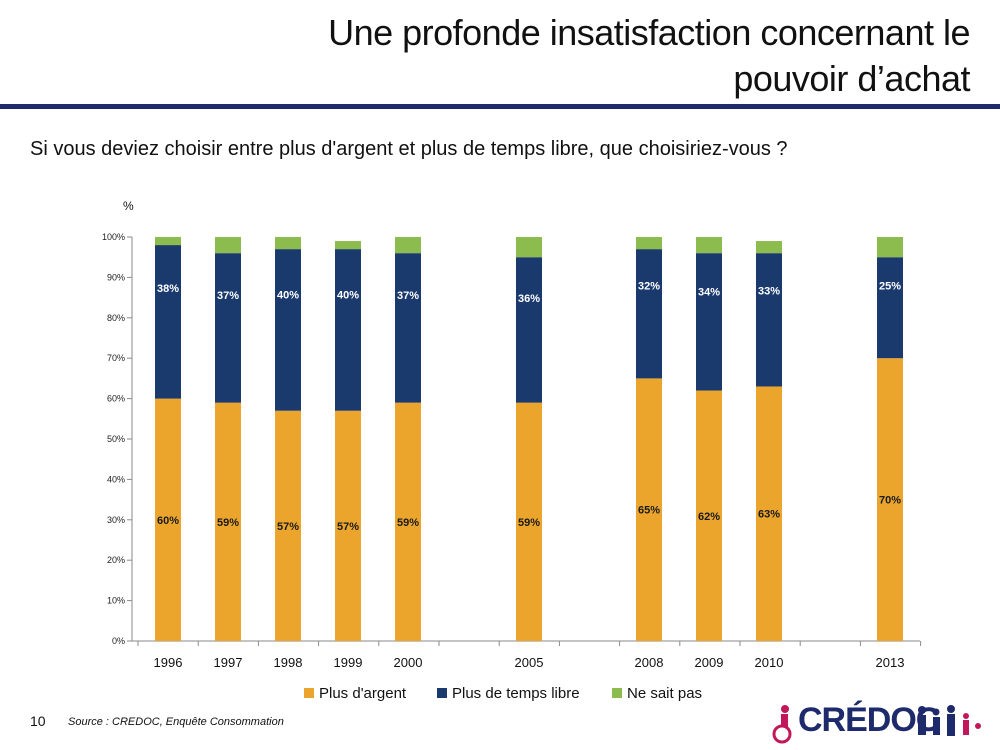 The width and height of the screenshot is (1000, 750). Describe the element at coordinates (890, 662) in the screenshot. I see `x-tick-label: 2013` at that location.